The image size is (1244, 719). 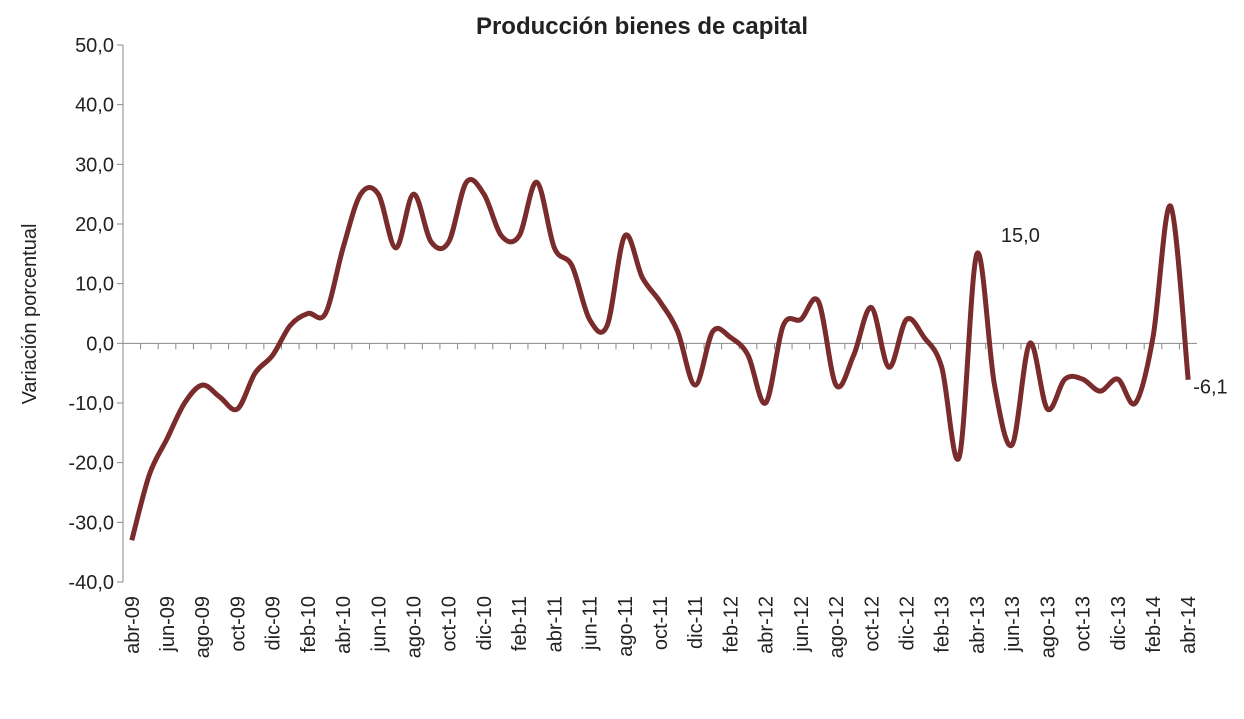 I want to click on x-tick-label: abr-14, so click(x=1189, y=625).